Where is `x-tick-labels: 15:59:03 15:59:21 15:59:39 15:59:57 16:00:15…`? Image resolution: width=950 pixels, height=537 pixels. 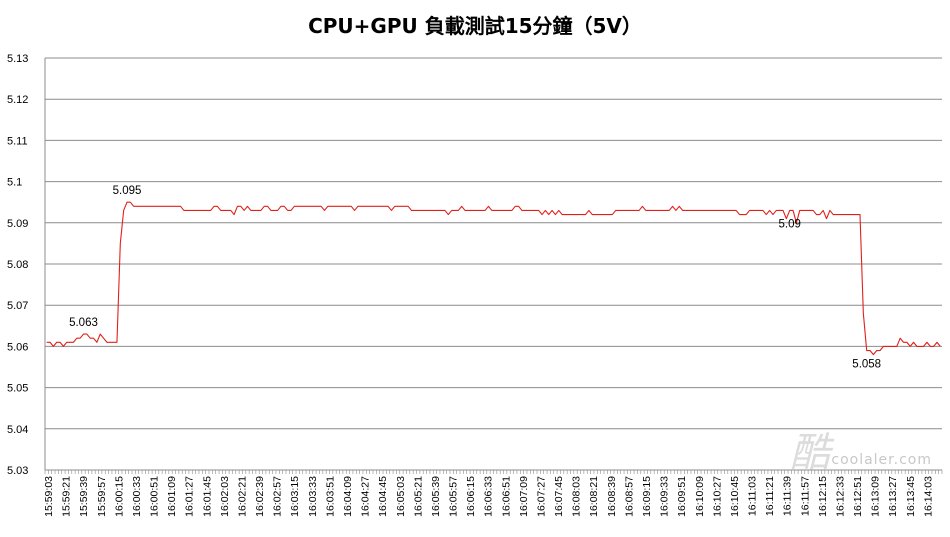
x-tick-labels: 15:59:03 15:59:21 15:59:39 15:59:57 16:00:15… is located at coordinates (488, 496).